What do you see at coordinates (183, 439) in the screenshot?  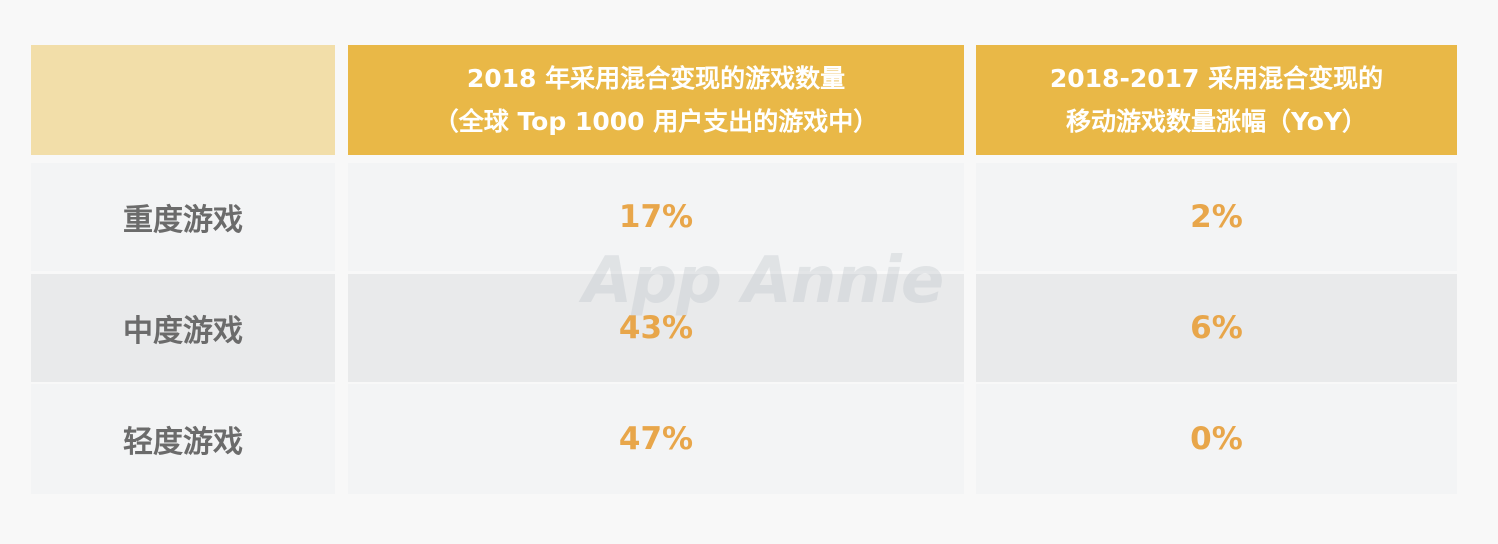 I see `row-label: 轻度游戏` at bounding box center [183, 439].